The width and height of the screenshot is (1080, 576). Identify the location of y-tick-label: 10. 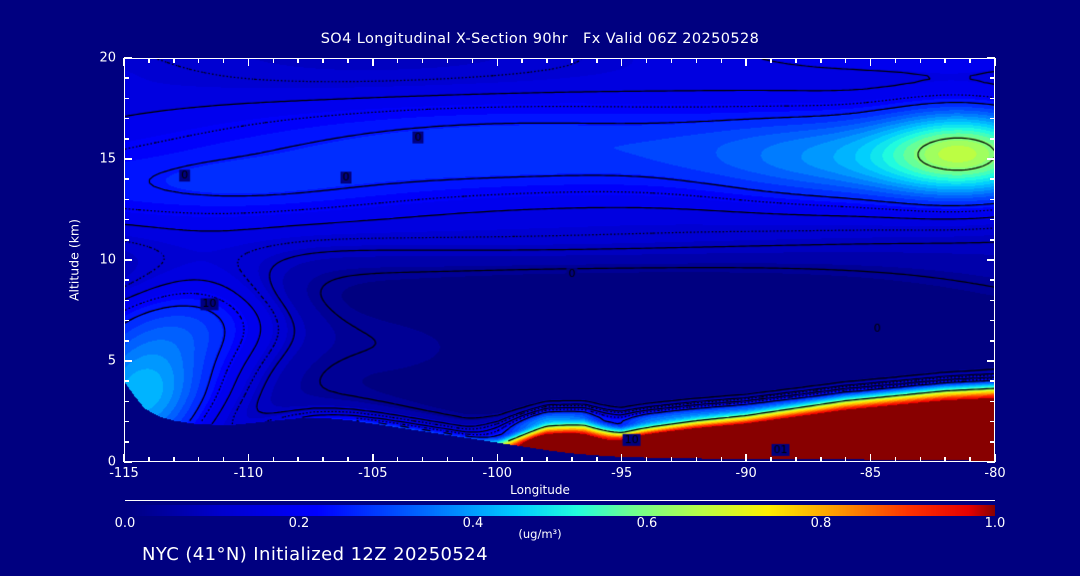
(107, 260).